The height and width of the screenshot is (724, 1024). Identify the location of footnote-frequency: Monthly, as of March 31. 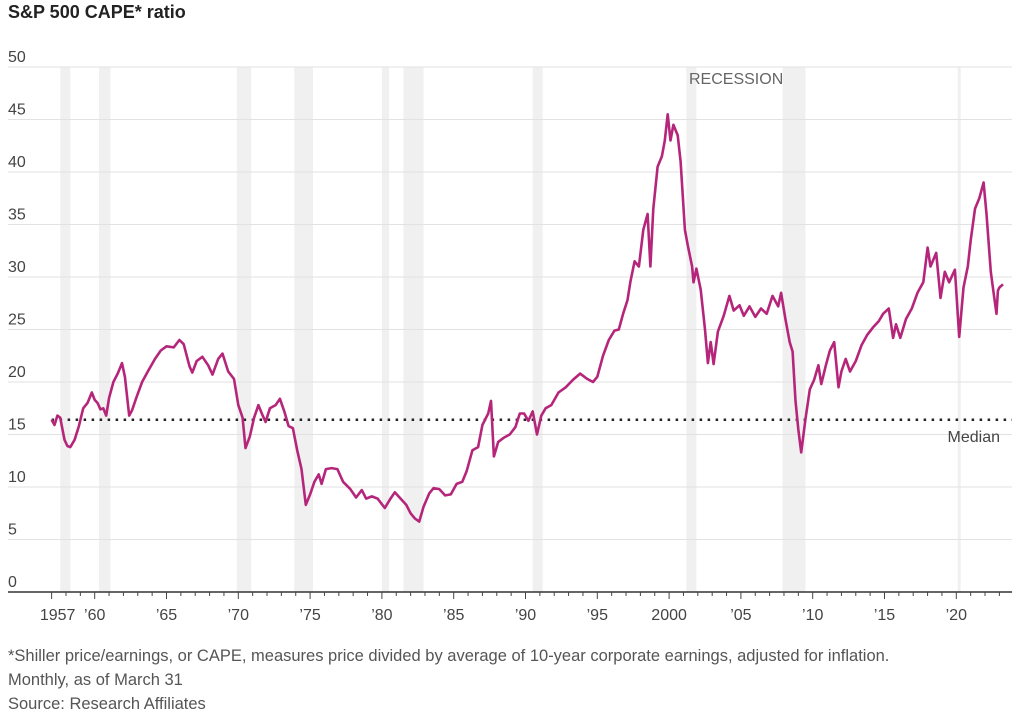
(95, 680).